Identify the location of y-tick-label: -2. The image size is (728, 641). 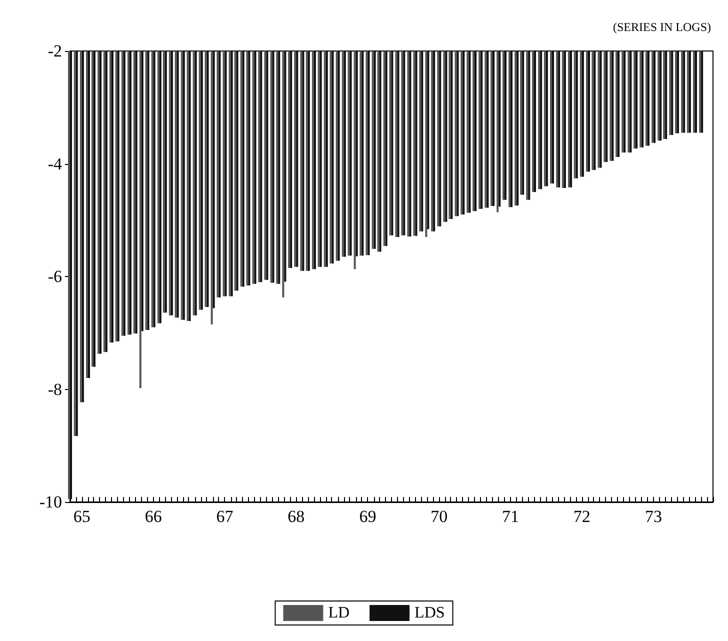
(55, 51).